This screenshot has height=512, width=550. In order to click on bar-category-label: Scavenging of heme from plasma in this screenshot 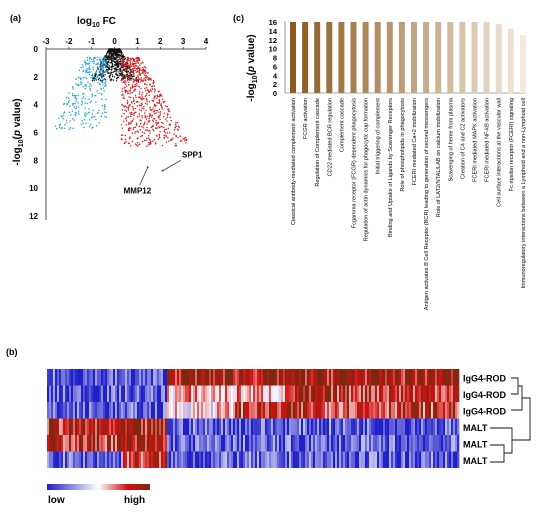, I will do `click(451, 139)`.